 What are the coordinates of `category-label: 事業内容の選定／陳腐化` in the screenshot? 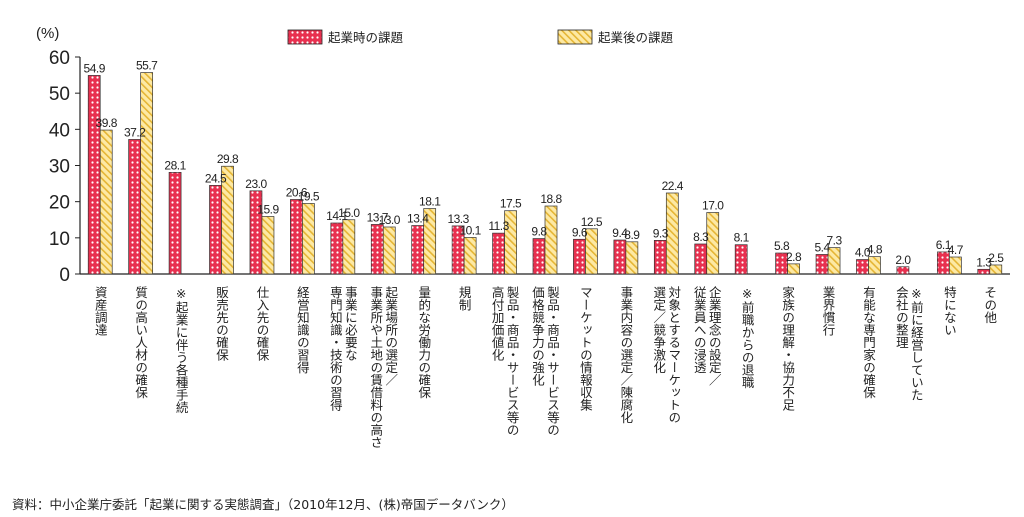 It's located at (625, 355).